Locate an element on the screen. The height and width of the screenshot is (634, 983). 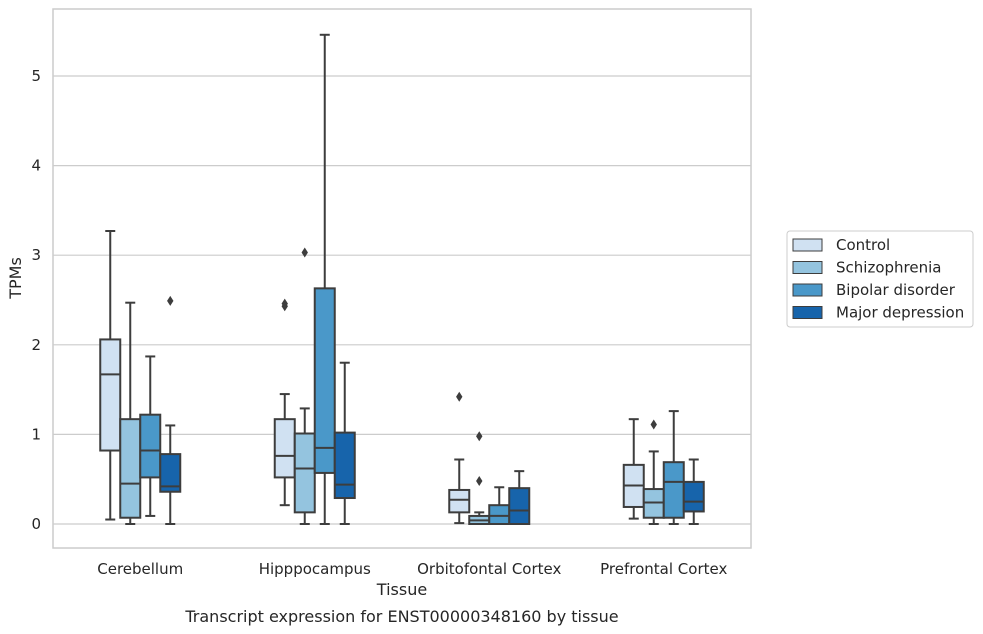
x-axis-title: Tissue is located at coordinates (401, 589).